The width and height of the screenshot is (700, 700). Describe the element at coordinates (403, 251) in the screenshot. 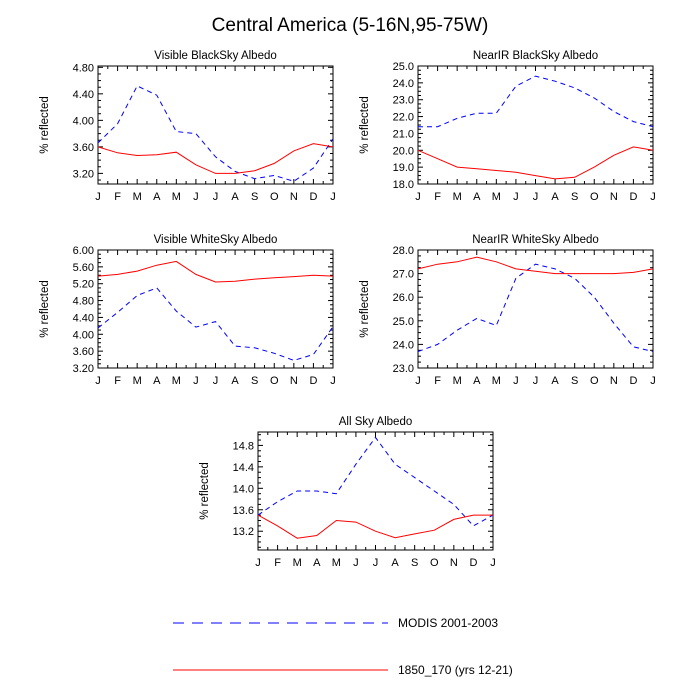

I see `y-tick-label: 28.0` at that location.